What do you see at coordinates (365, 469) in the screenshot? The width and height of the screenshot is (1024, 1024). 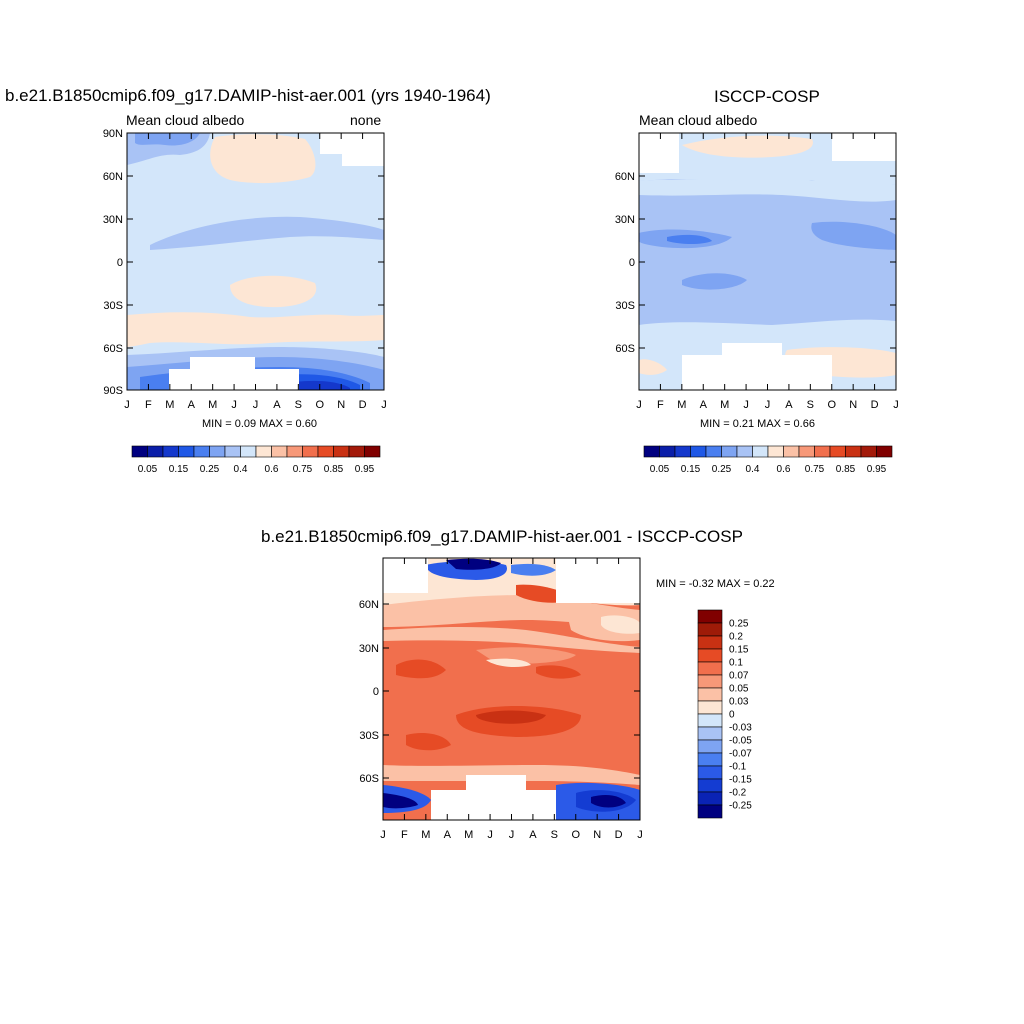 I see `colorbar-label: 0.95` at bounding box center [365, 469].